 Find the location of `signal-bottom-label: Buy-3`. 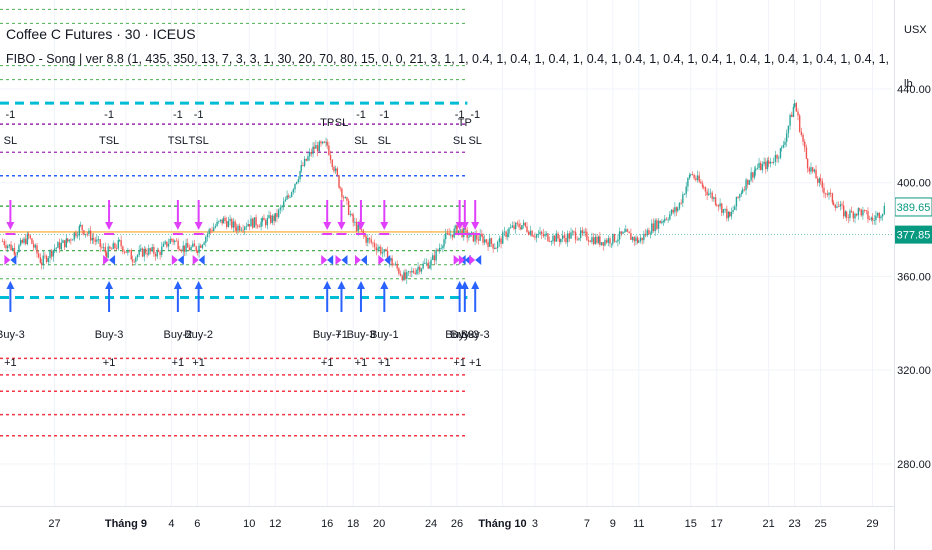

signal-bottom-label: Buy-3 is located at coordinates (475, 335).